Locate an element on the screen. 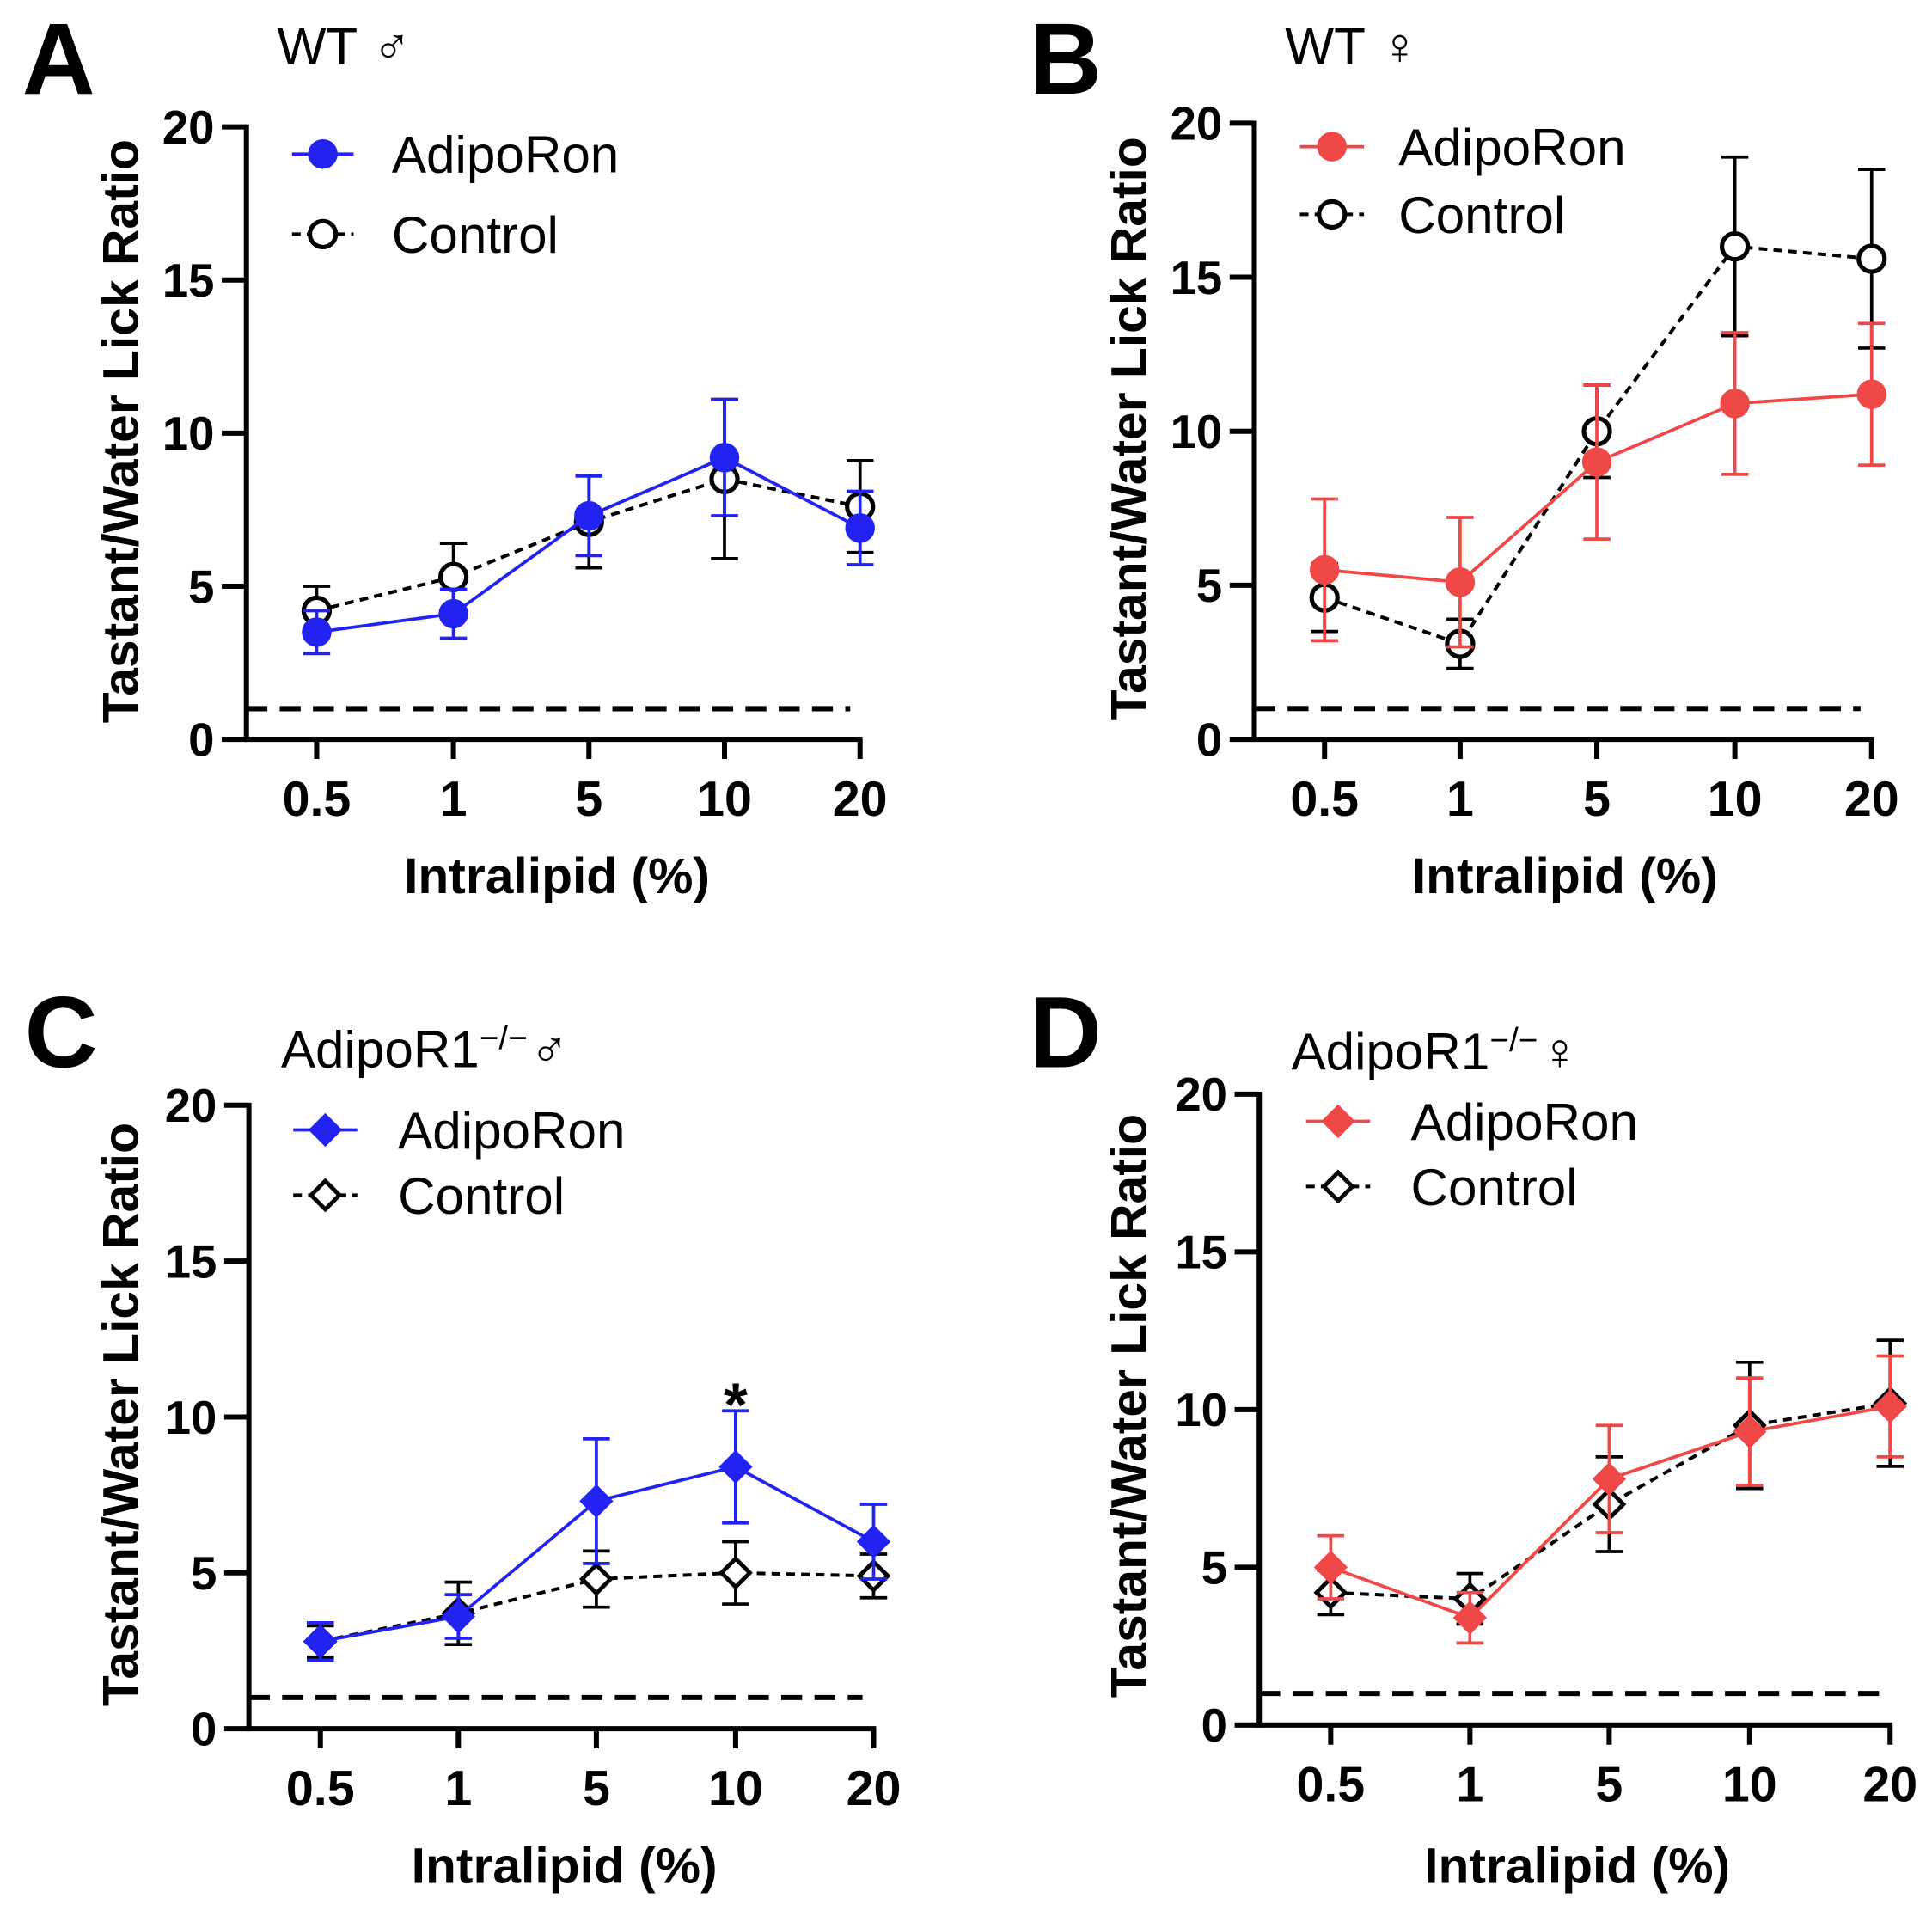 This screenshot has width=1932, height=1916. sex-symbol: ♂ is located at coordinates (391, 47).